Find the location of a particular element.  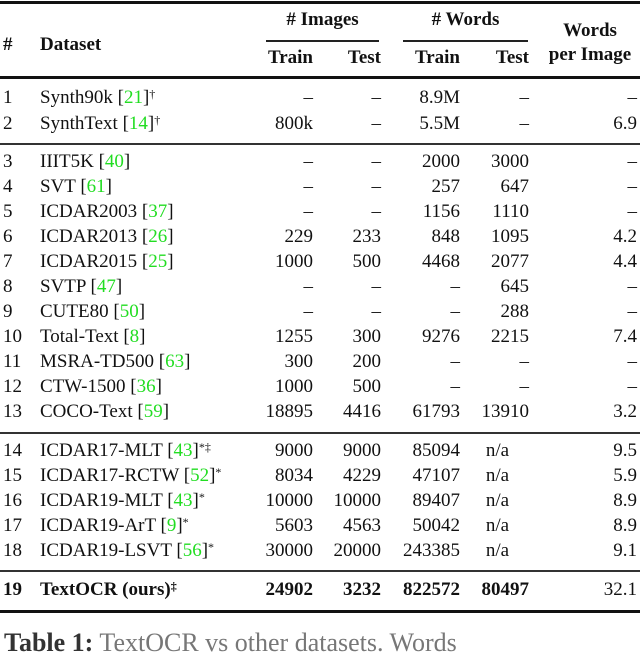

word-test-cell: 1095 is located at coordinates (510, 236).